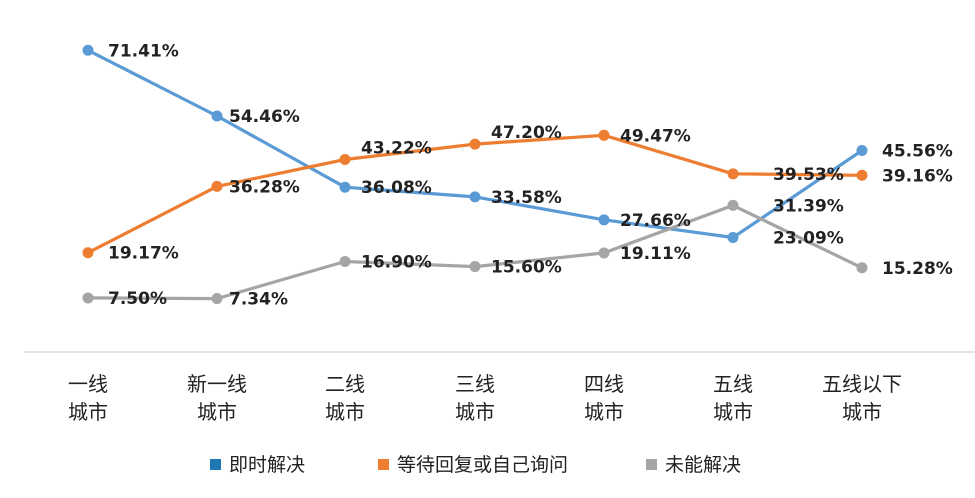 The height and width of the screenshot is (498, 975). What do you see at coordinates (475, 412) in the screenshot?
I see `category-label-3-line-1: 城市` at bounding box center [475, 412].